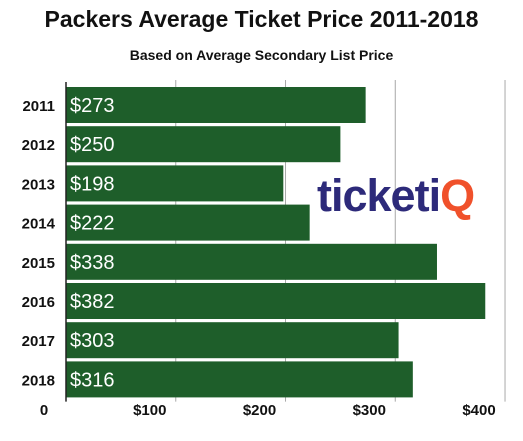 The width and height of the screenshot is (523, 441). Describe the element at coordinates (38, 263) in the screenshot. I see `category-label-2015: 2015` at that location.